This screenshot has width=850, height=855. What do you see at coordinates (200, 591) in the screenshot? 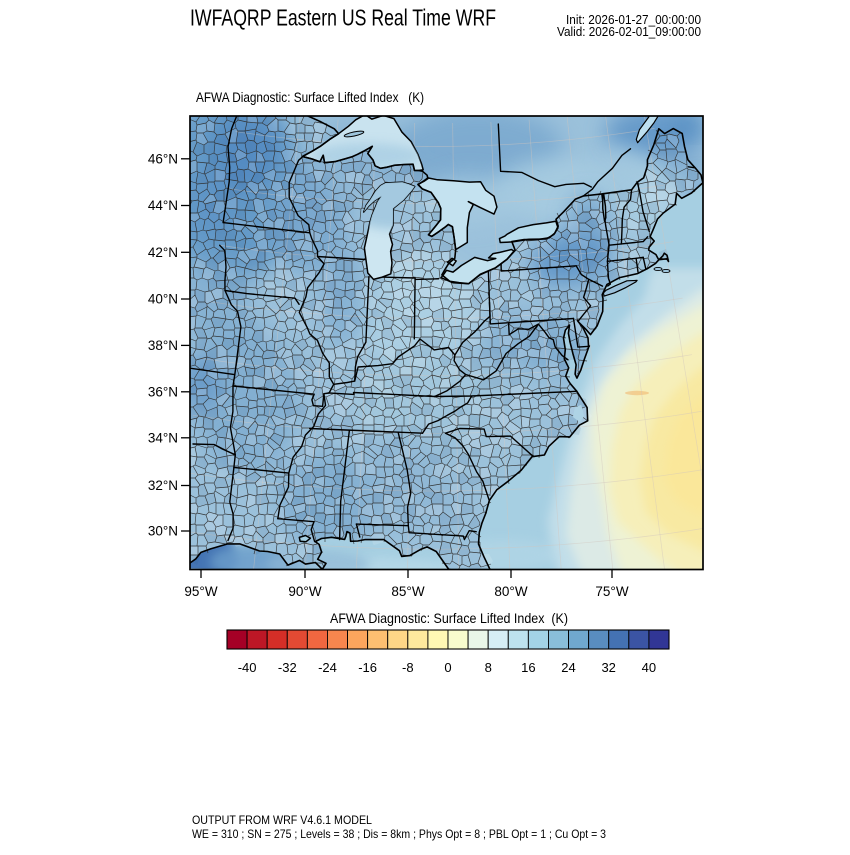
I see `svg-text: 95°W` at bounding box center [200, 591].